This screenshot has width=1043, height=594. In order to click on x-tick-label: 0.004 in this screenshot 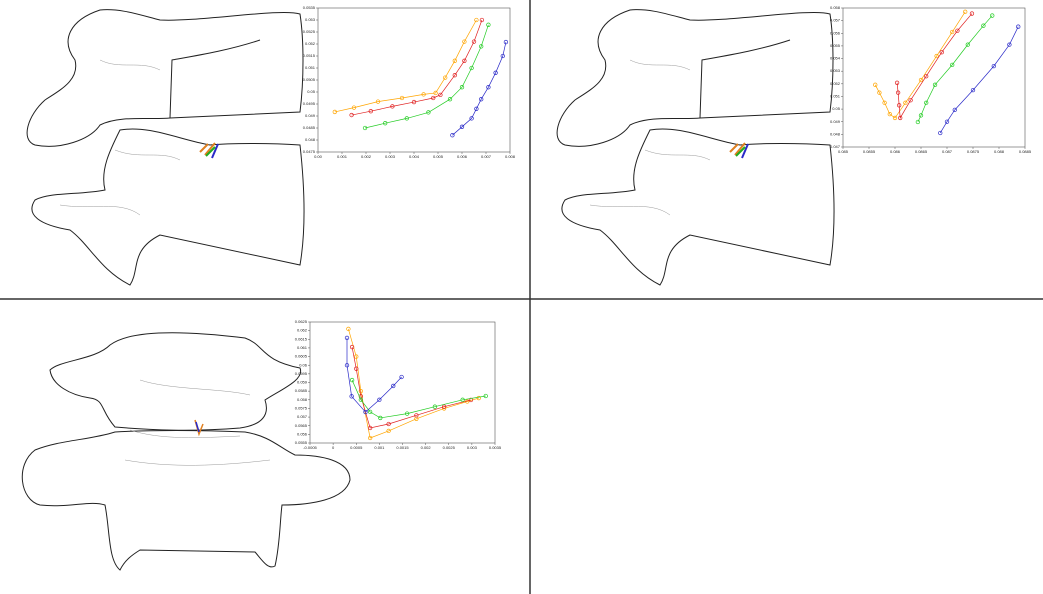, I will do `click(414, 156)`.